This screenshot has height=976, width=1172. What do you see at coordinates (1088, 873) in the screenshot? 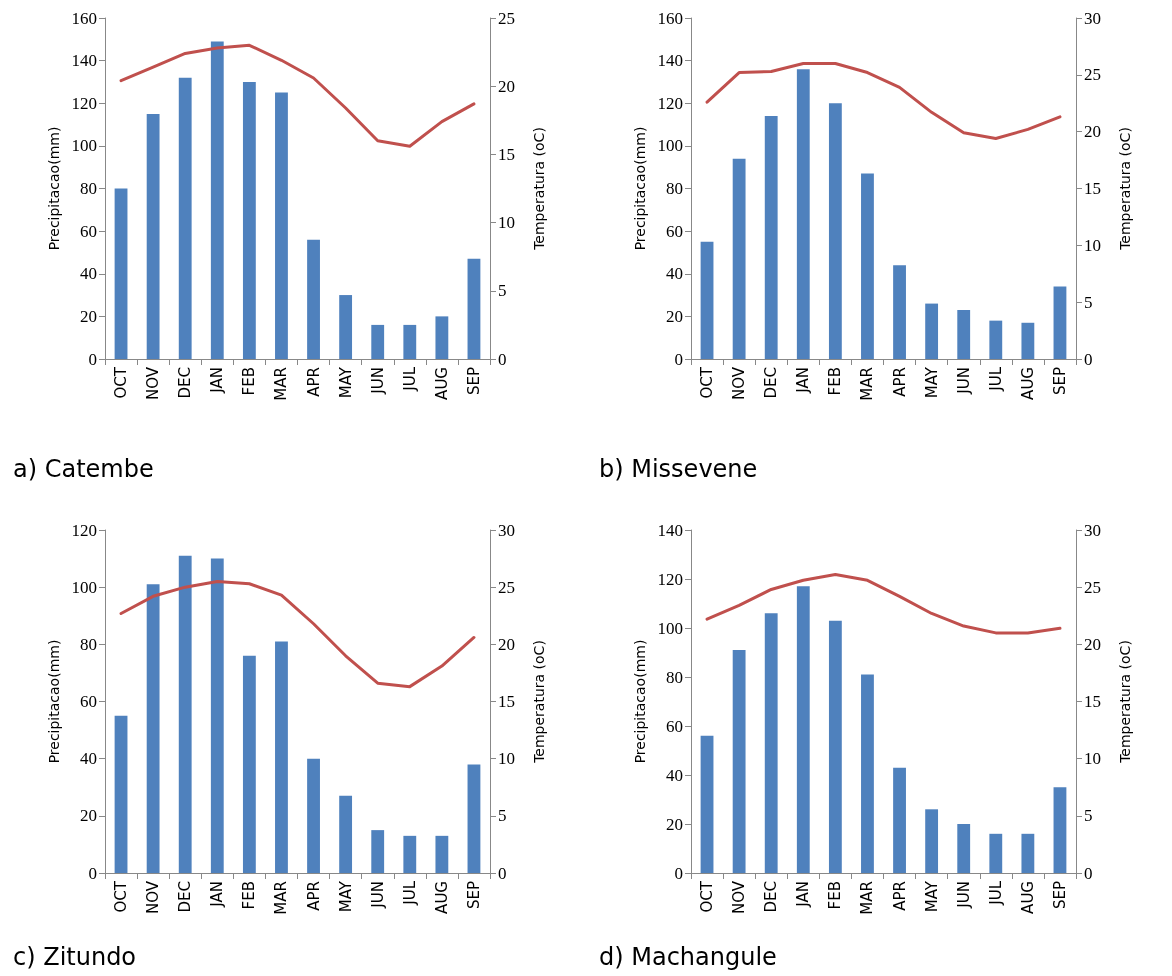
I see `y2-tick-label: 0` at bounding box center [1088, 873].